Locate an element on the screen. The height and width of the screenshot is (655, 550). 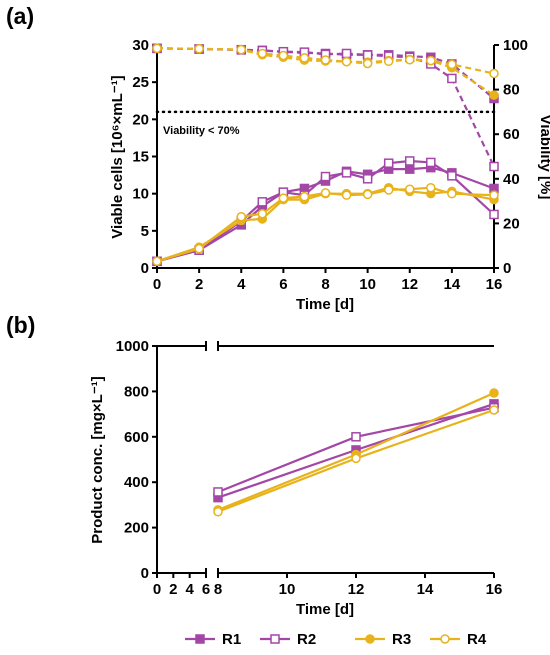
series-r3-product-point is located at coordinates (494, 393).